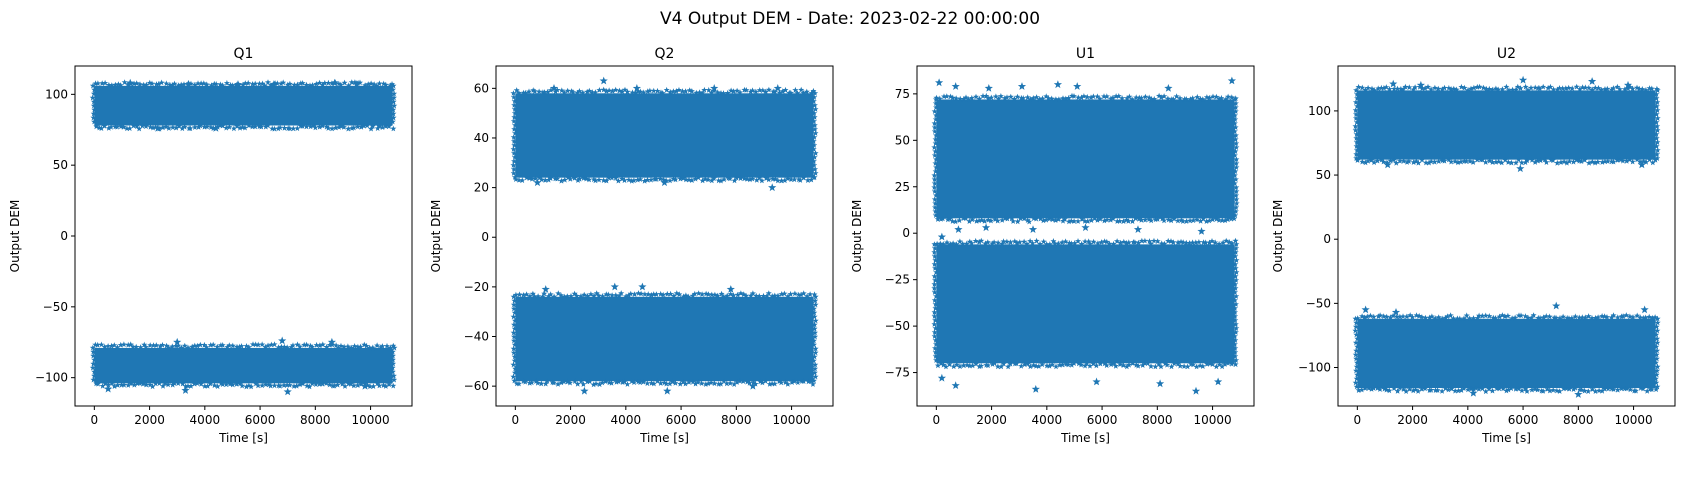  Describe the element at coordinates (1506, 353) in the screenshot. I see `data-band-lower` at that location.